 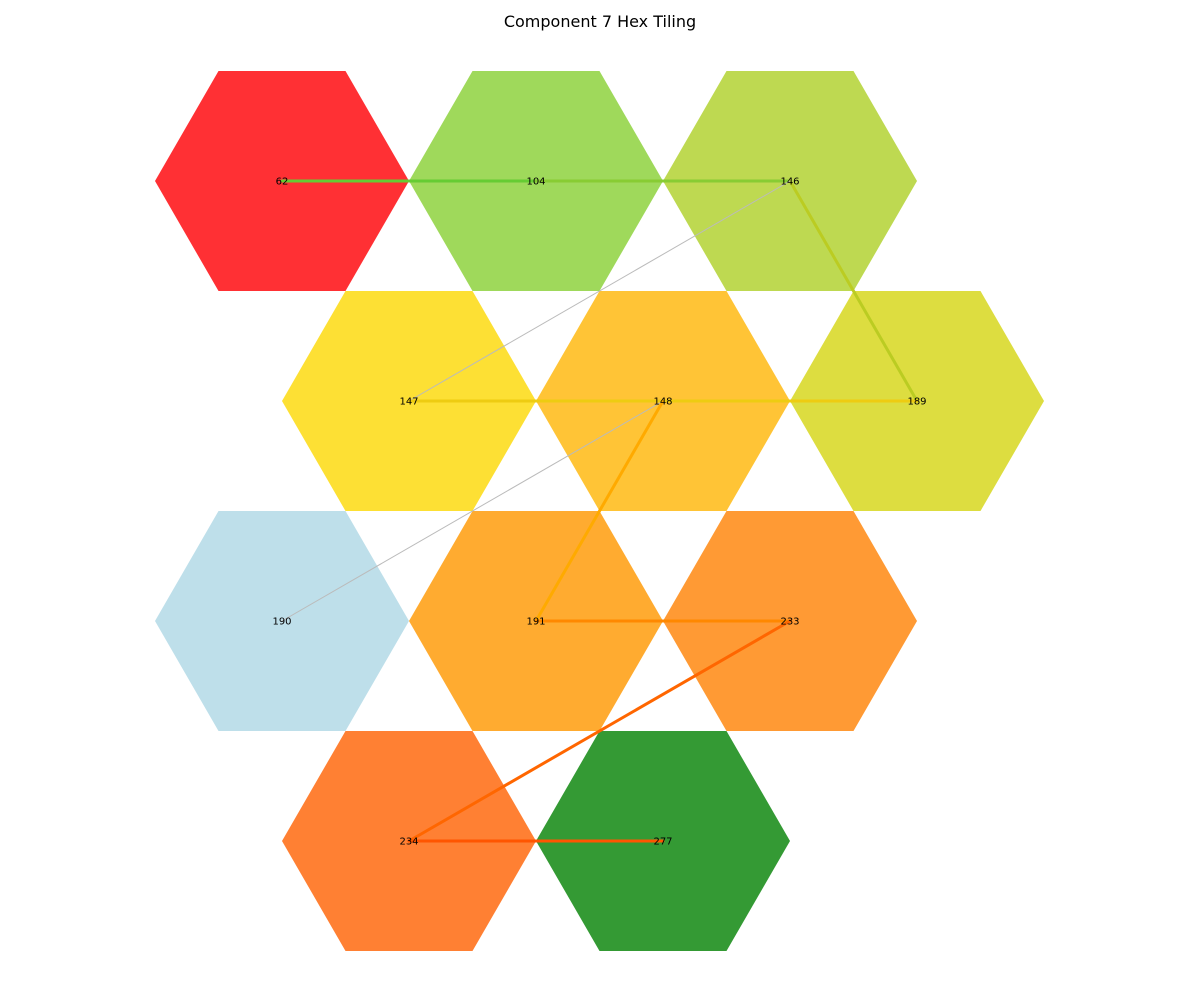 What do you see at coordinates (789, 182) in the screenshot?
I see `hex-label-146: 146` at bounding box center [789, 182].